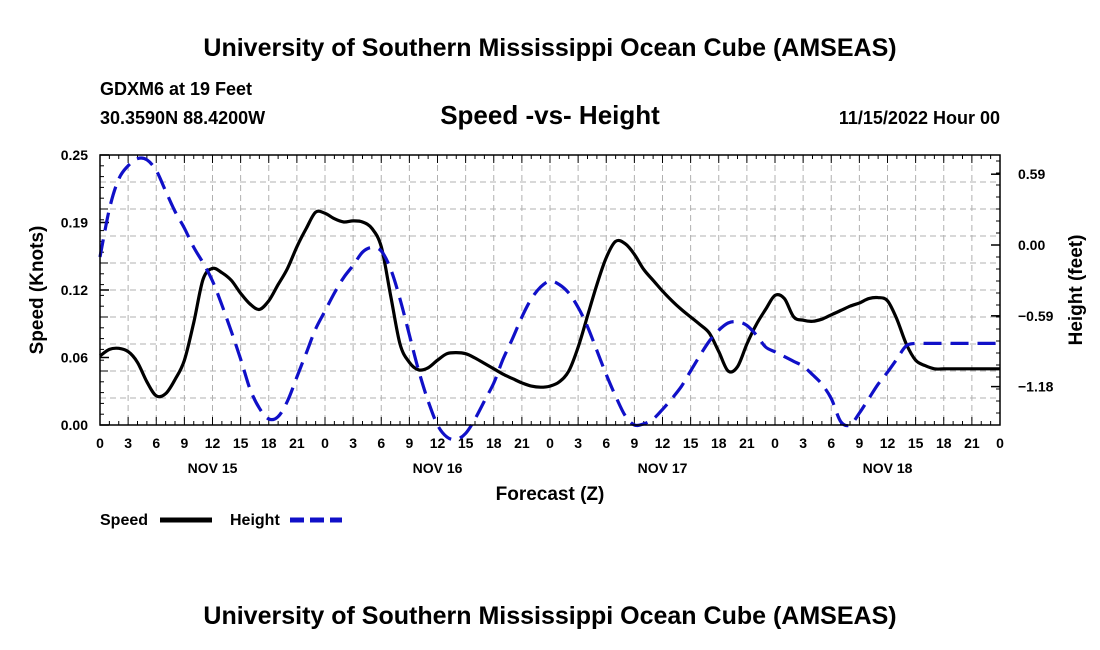 The width and height of the screenshot is (1100, 650). Describe the element at coordinates (213, 468) in the screenshot. I see `day-label: NOV 15` at that location.